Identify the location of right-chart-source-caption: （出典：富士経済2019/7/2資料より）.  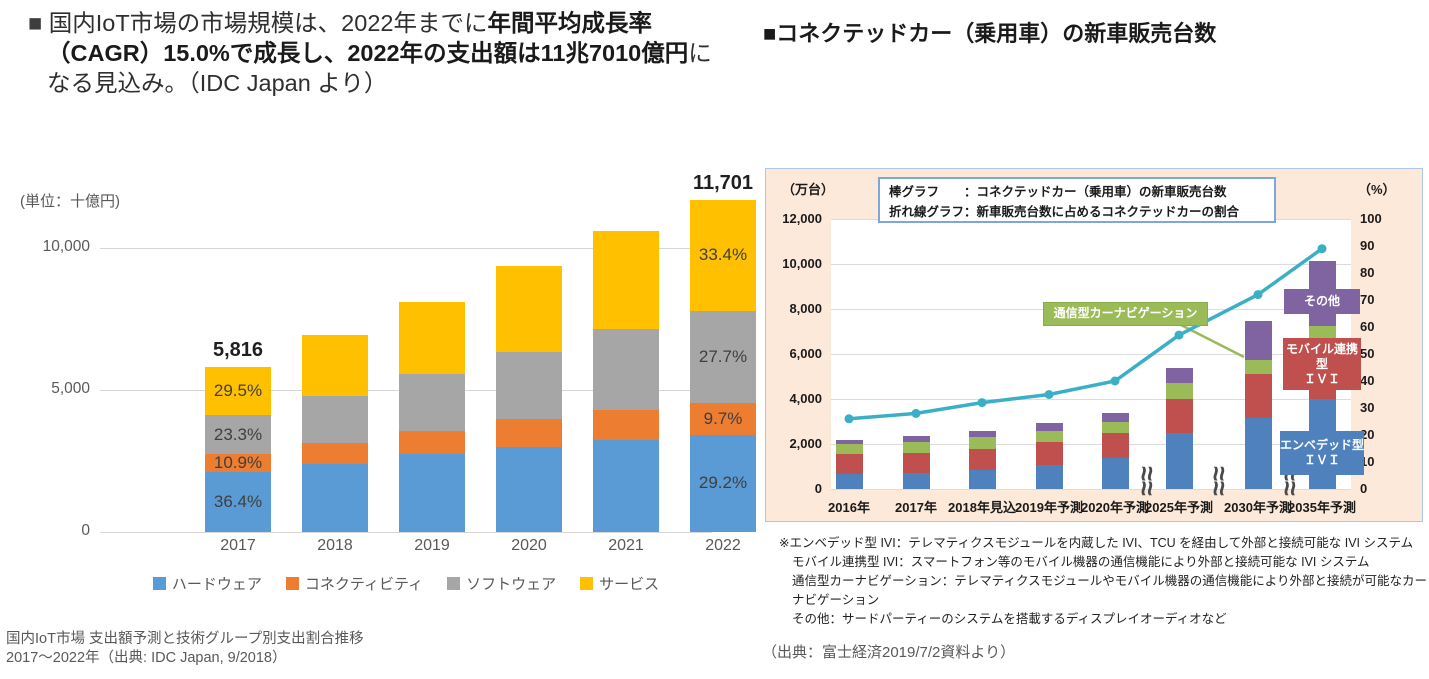
(889, 652).